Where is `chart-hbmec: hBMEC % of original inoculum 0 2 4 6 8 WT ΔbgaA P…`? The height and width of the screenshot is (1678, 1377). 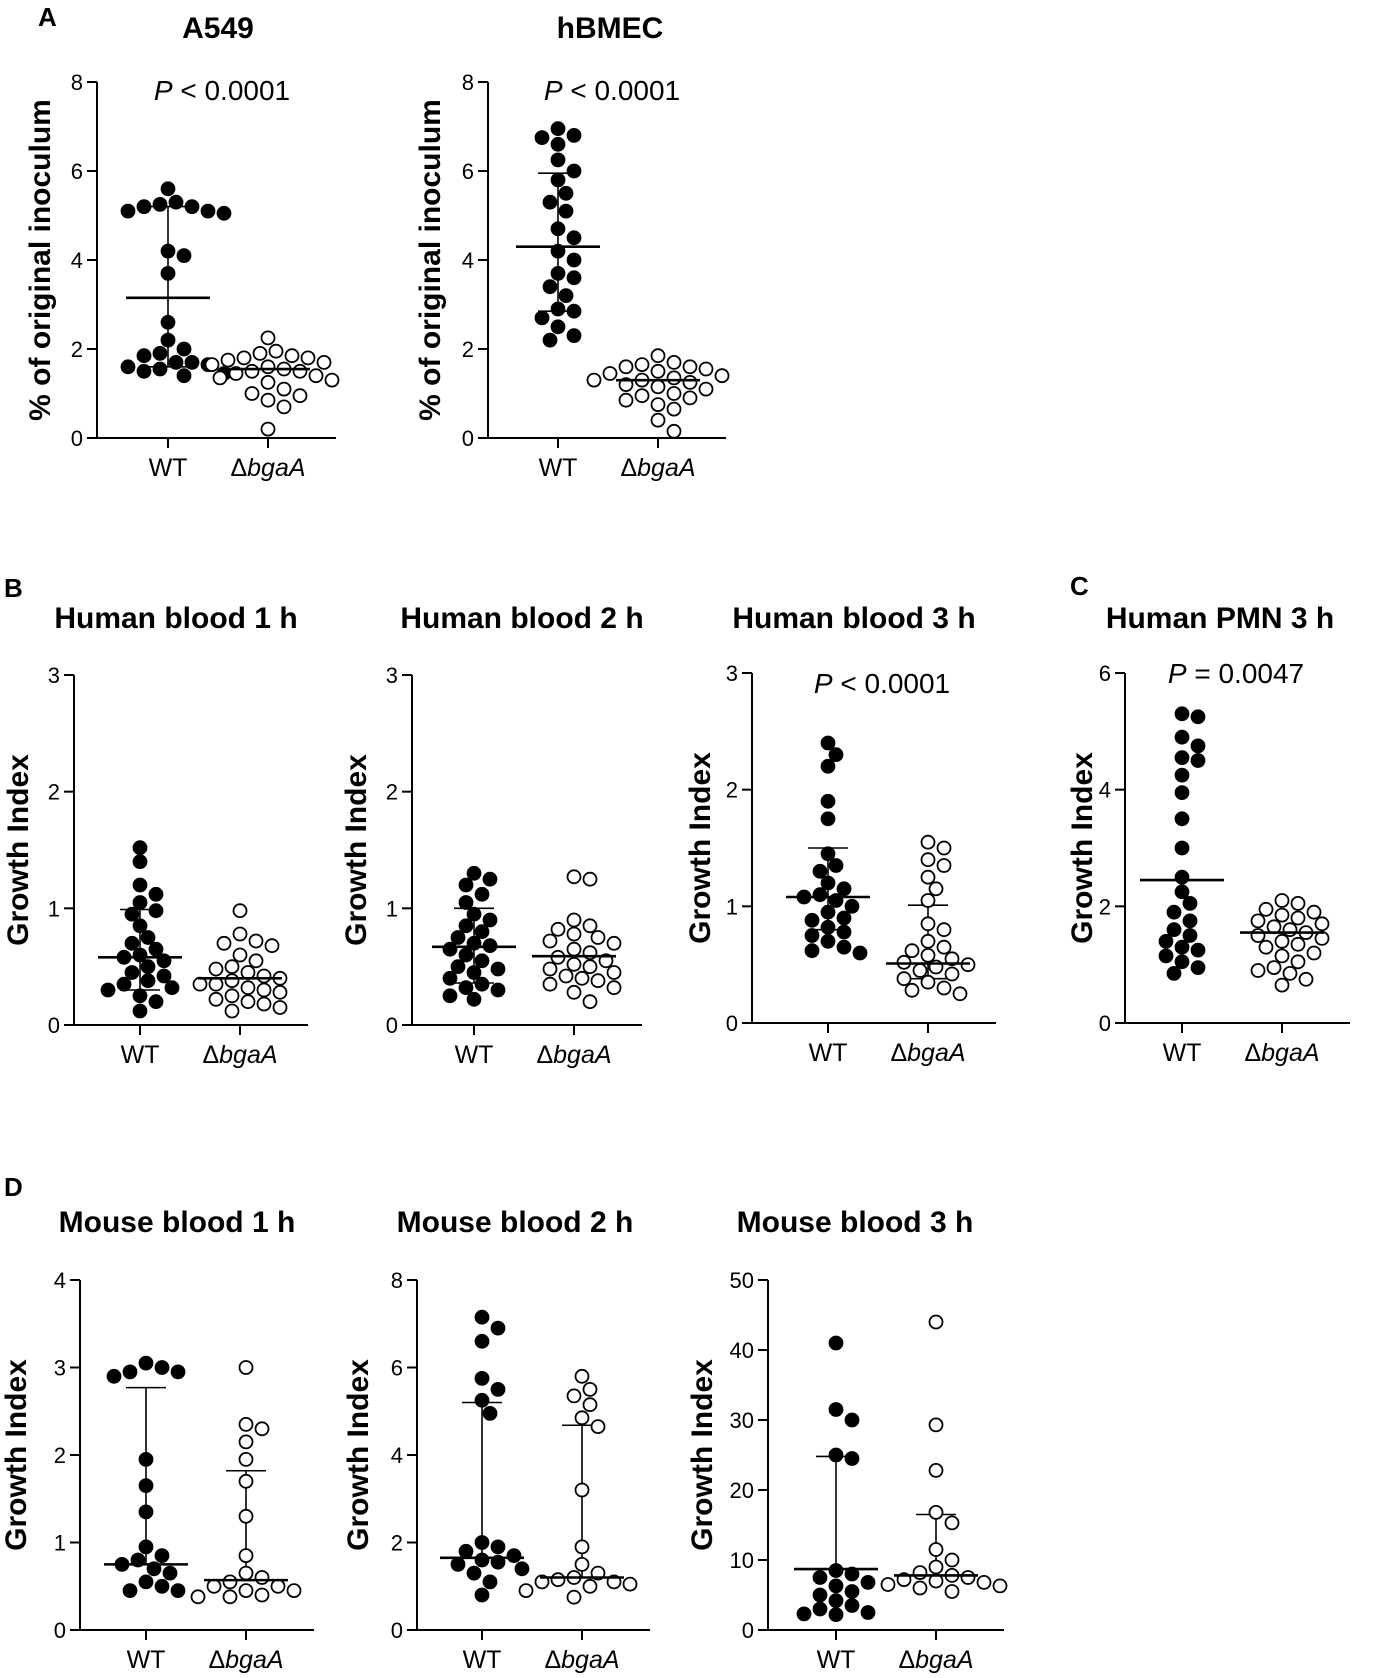
chart-hbmec: hBMEC % of original inoculum 0 2 4 6 8 WT ΔbgaA P… is located at coordinates (572, 247).